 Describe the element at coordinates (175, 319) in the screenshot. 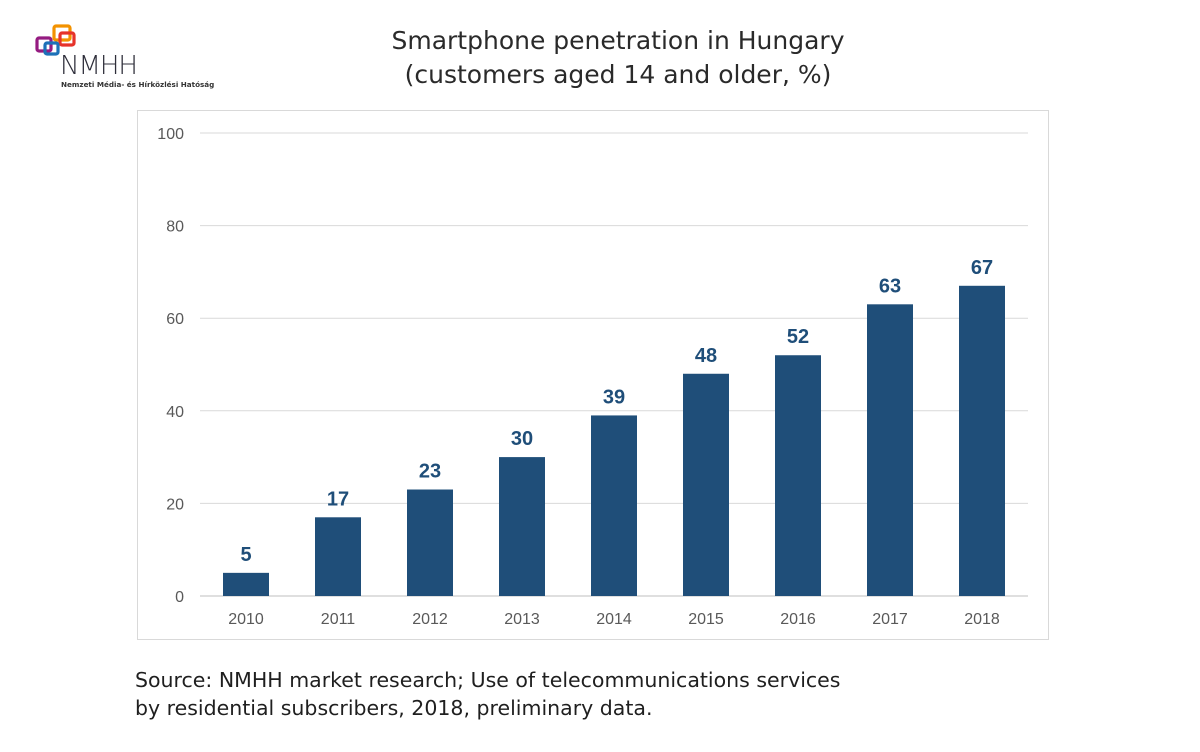

I see `y-tick-label: 60` at that location.